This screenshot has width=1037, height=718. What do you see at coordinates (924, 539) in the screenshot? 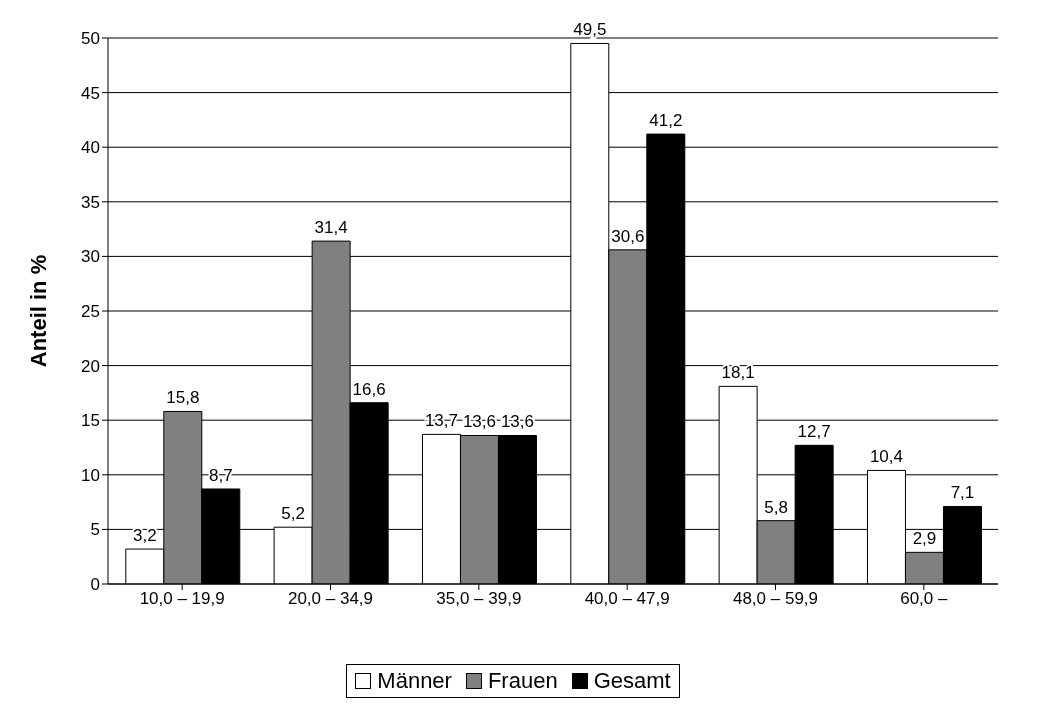
I see `data-label: 2,9` at bounding box center [924, 539].